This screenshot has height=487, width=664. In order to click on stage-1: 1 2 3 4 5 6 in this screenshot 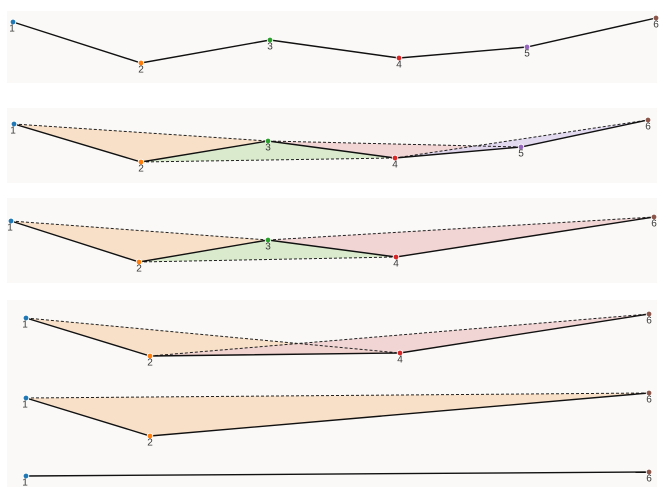, I will do `click(334, 44)`.